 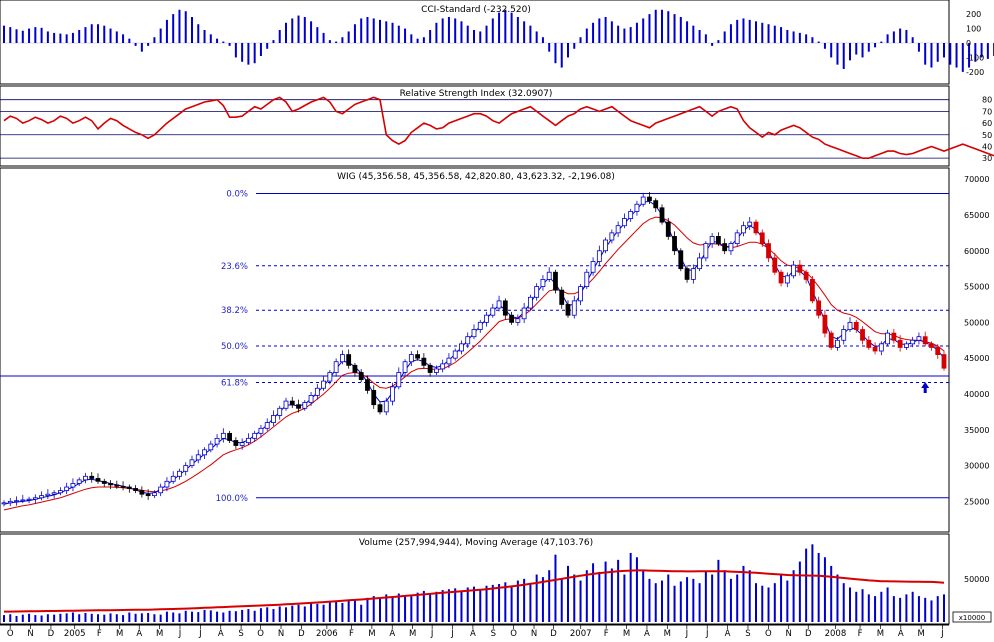 I want to click on x-tick-label: 2006, so click(x=327, y=633).